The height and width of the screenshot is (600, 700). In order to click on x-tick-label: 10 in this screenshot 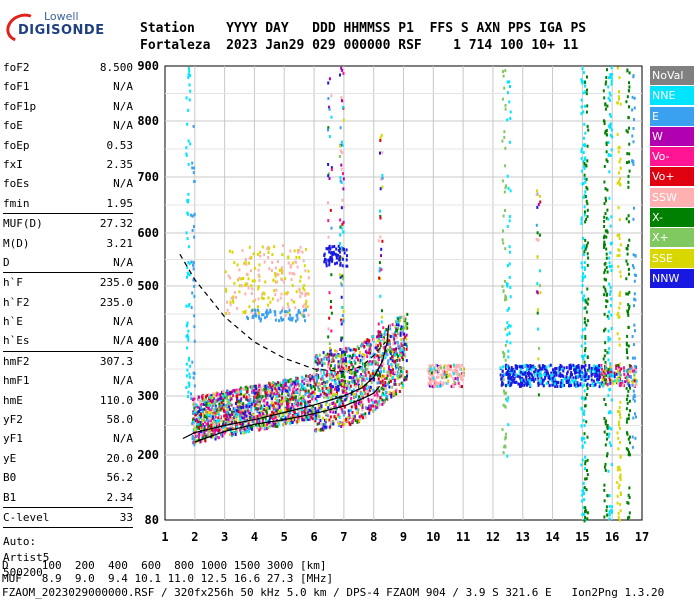, I will do `click(433, 537)`.